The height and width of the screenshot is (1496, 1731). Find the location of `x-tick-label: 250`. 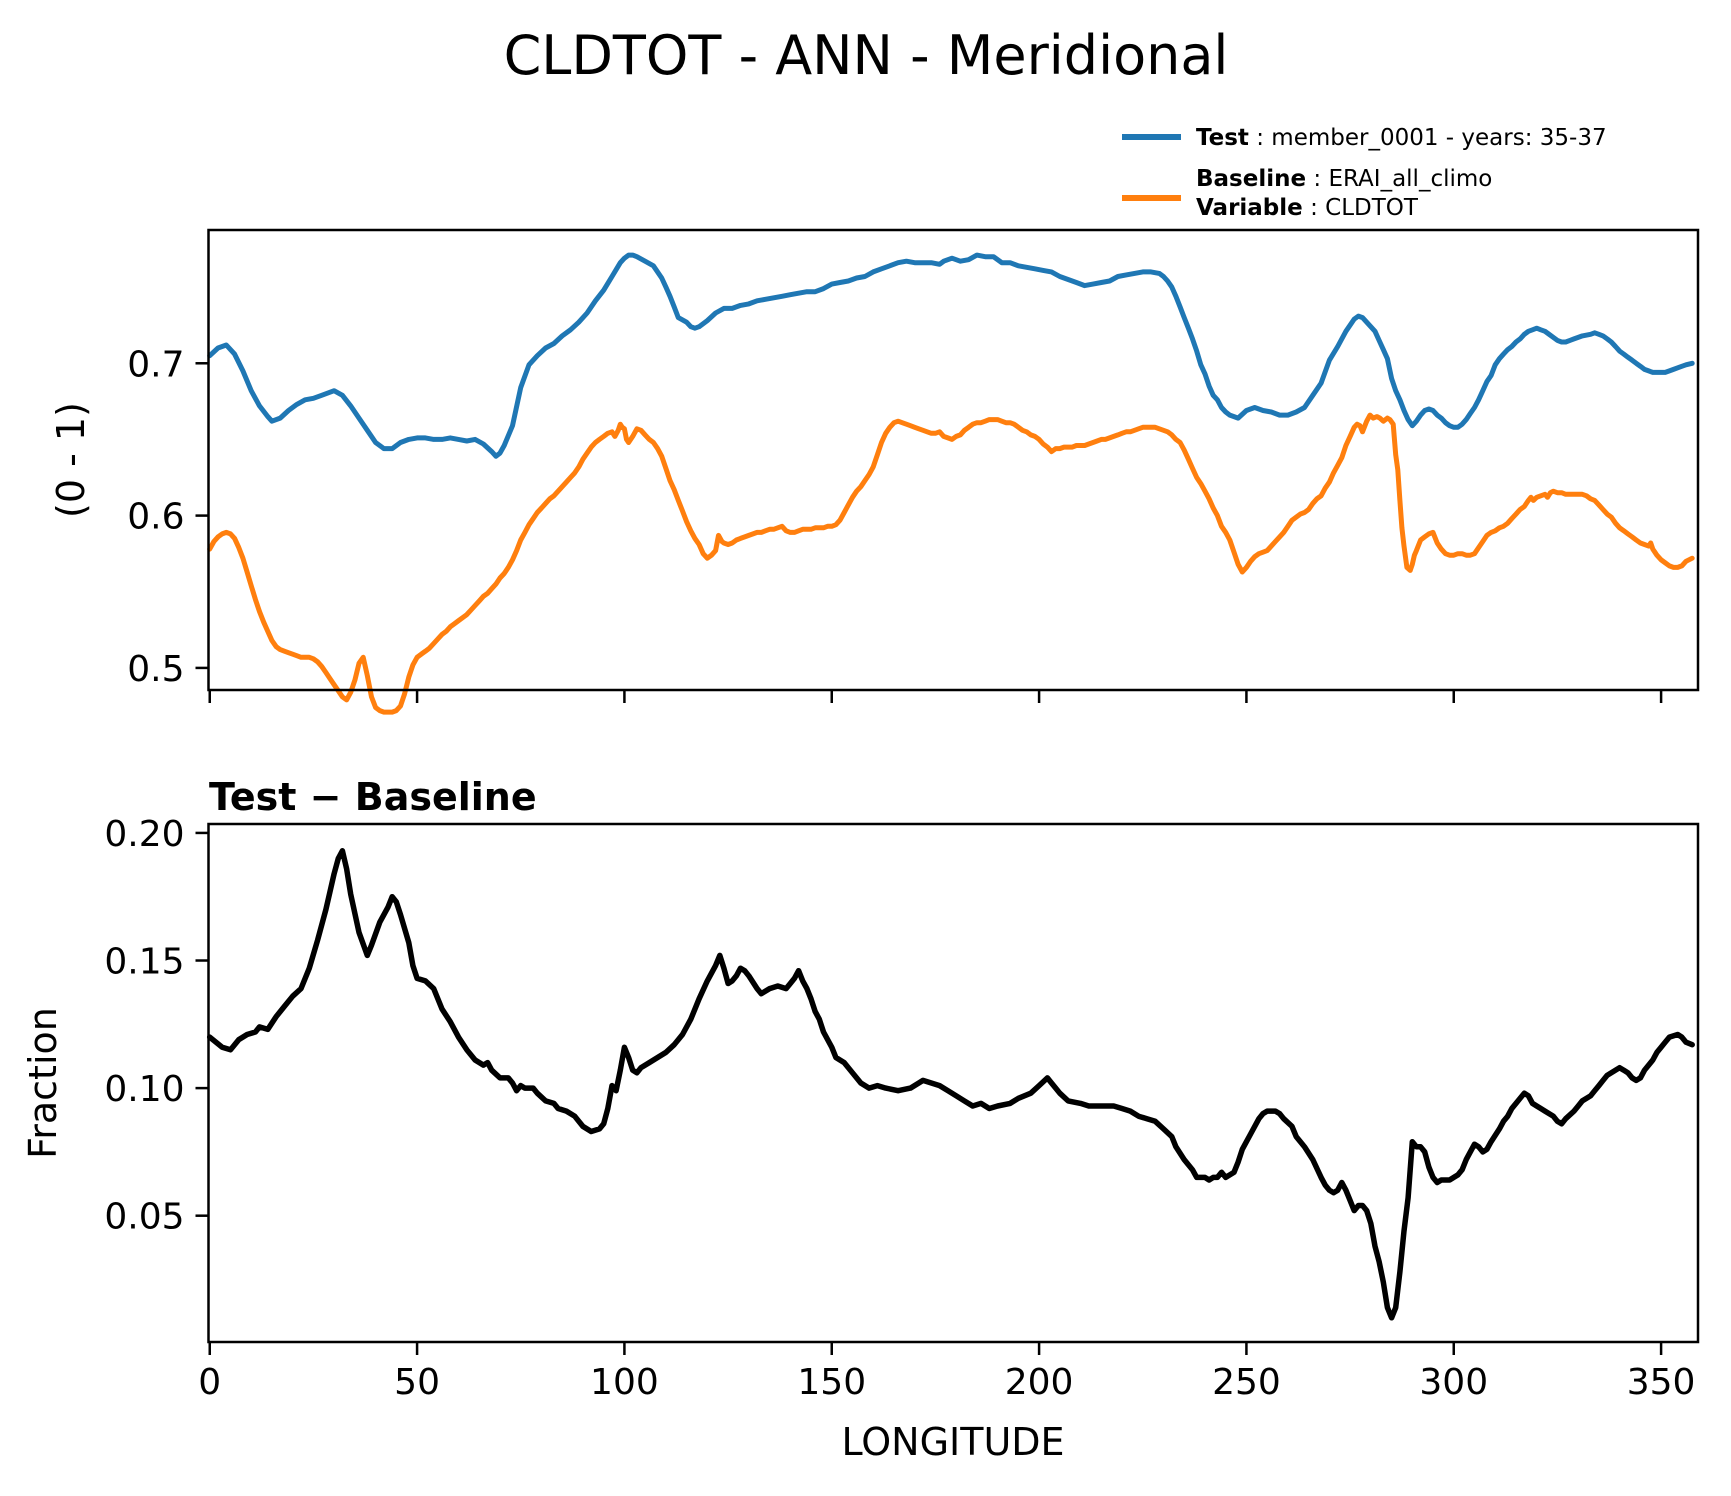

x-tick-label: 250 is located at coordinates (1246, 1382).